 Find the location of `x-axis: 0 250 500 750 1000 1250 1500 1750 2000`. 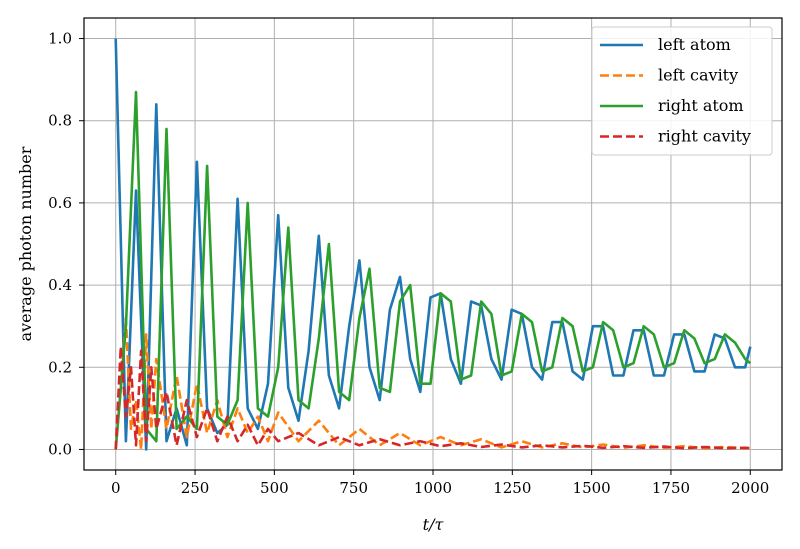

x-axis: 0 250 500 750 1000 1250 1500 1750 2000 is located at coordinates (440, 483).